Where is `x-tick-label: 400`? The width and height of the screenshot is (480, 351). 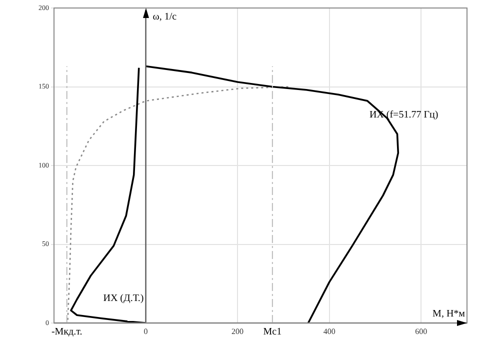
x-tick-label: 400 is located at coordinates (329, 331).